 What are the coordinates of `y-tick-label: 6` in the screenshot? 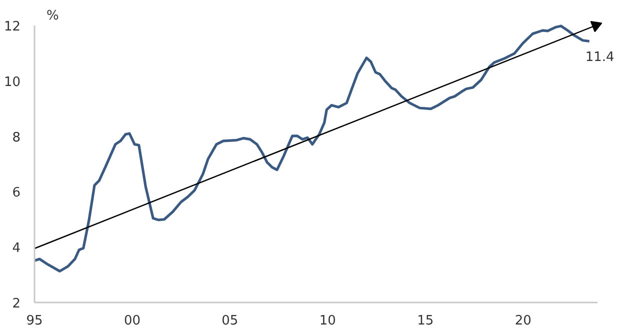 It's located at (16, 193).